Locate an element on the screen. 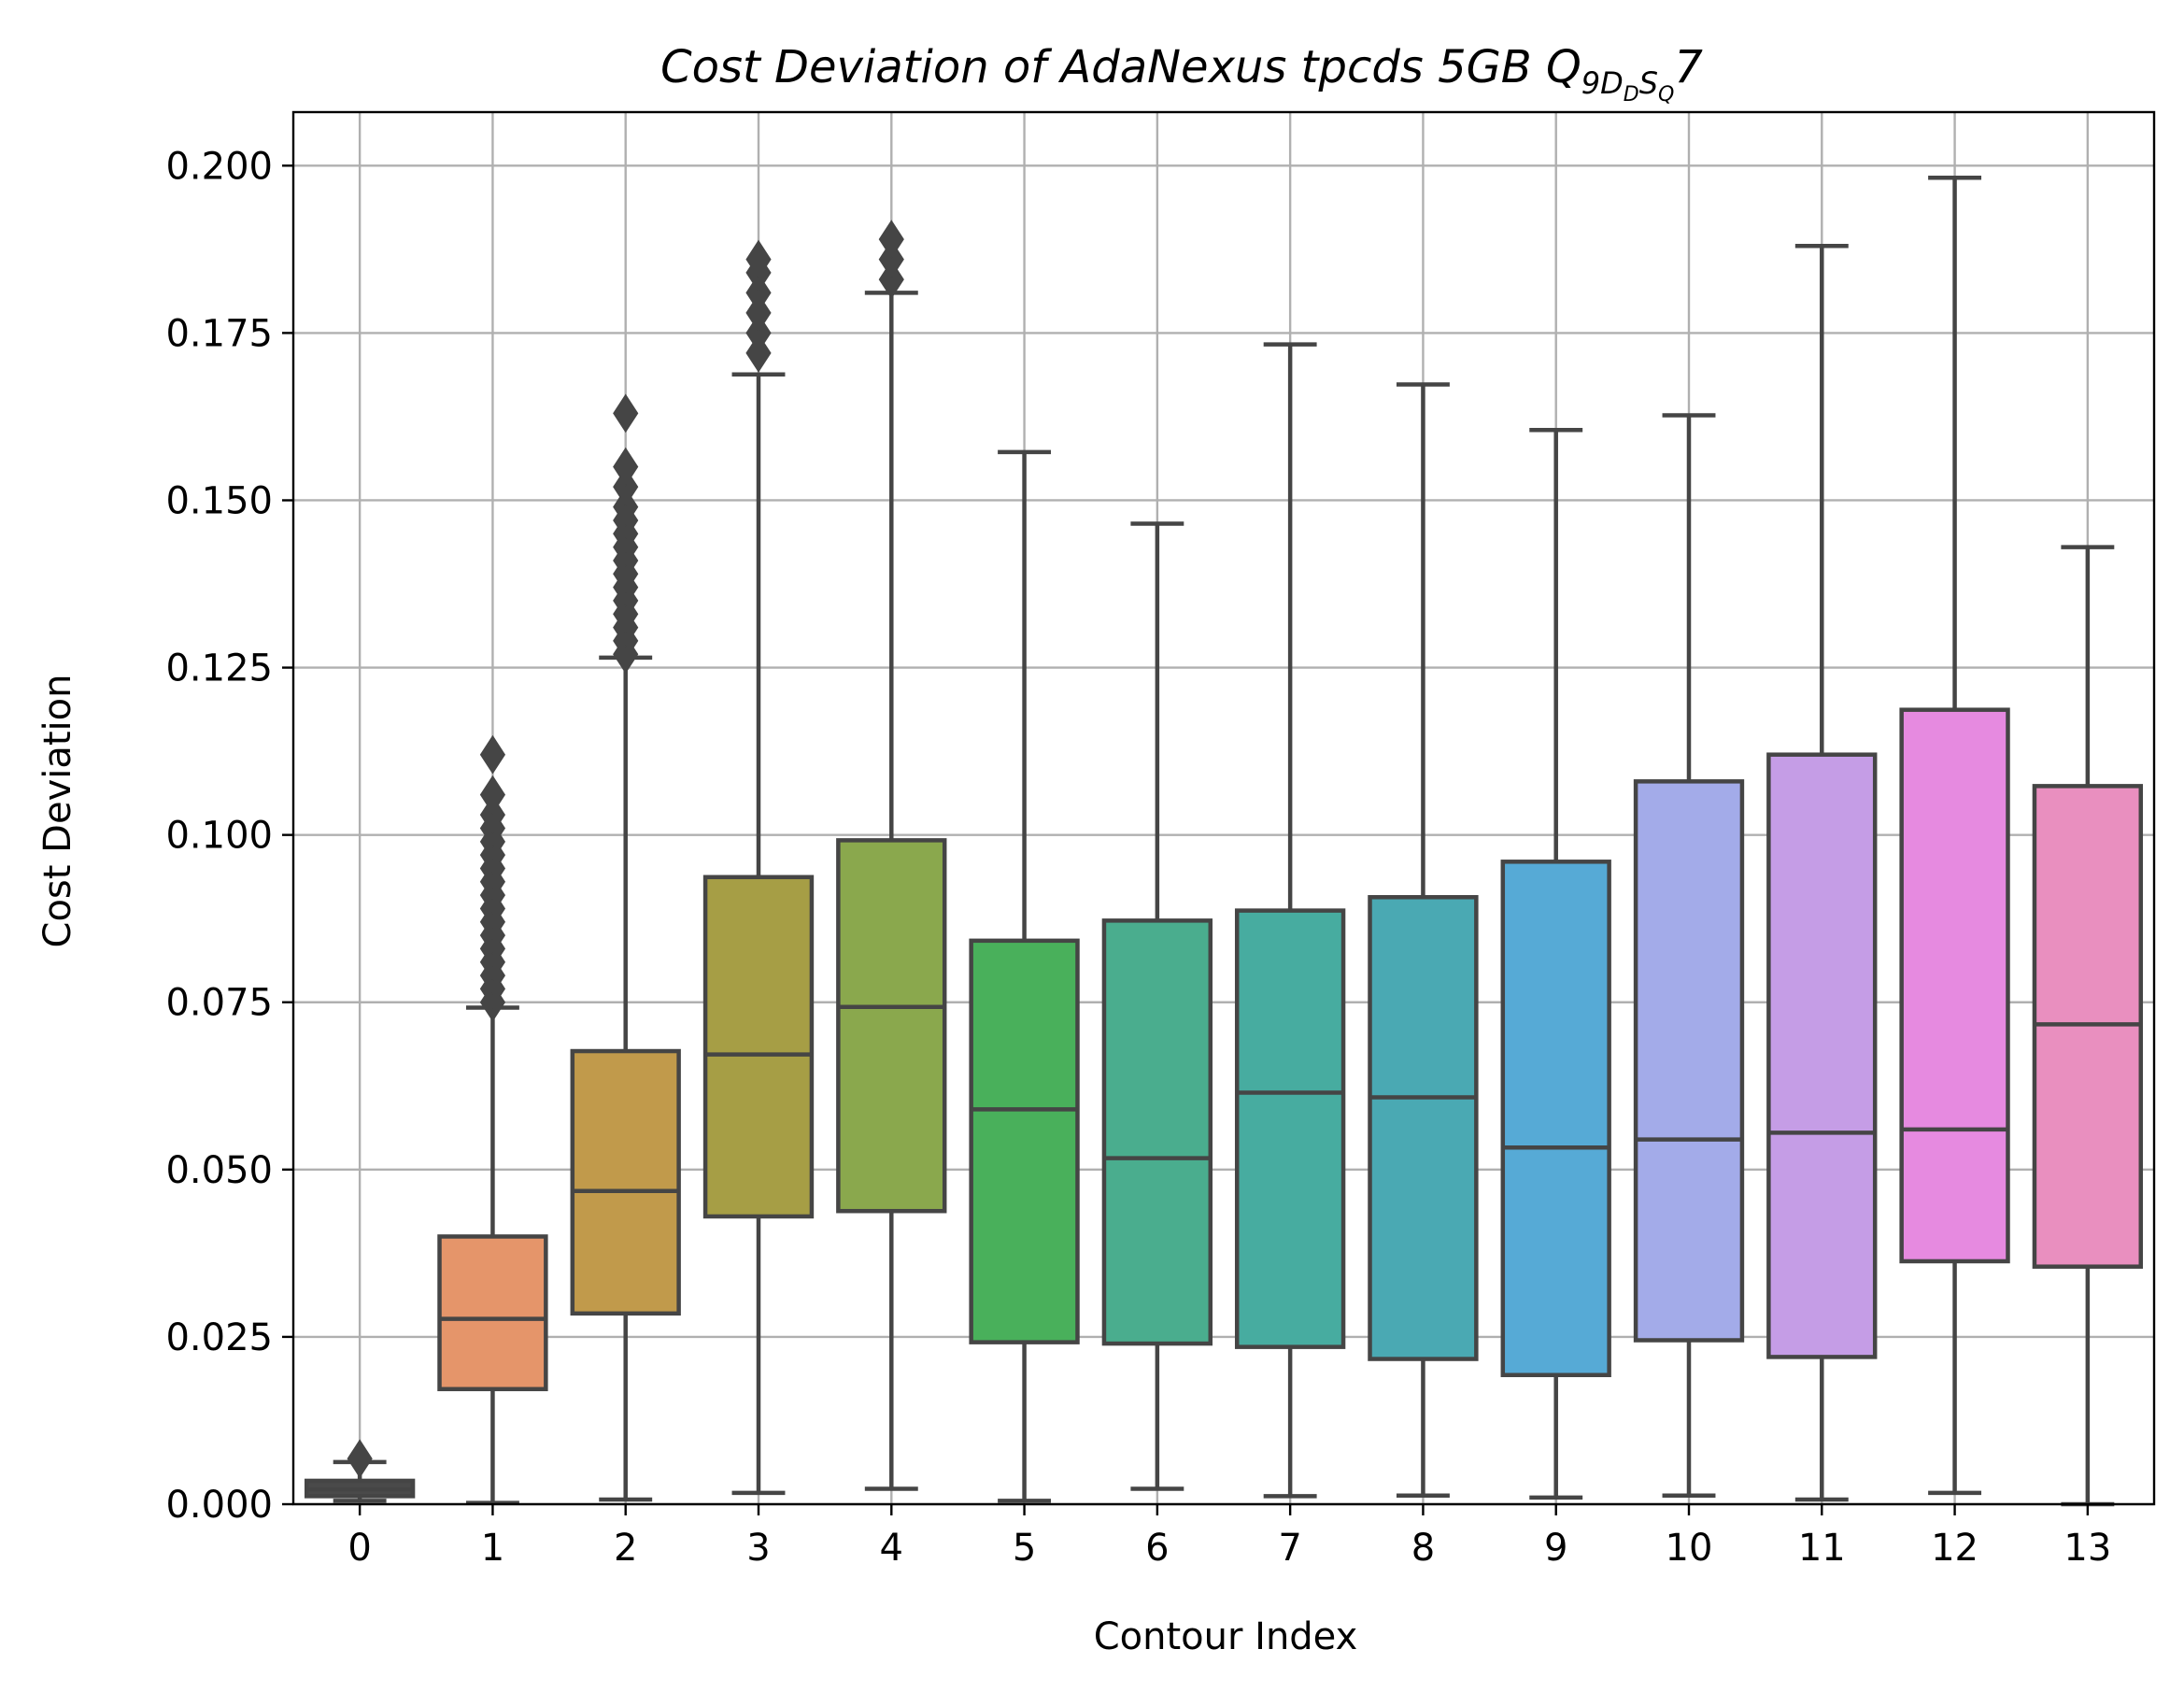 The image size is (2184, 1692). x-tick-label-12: 12 is located at coordinates (1954, 1548).